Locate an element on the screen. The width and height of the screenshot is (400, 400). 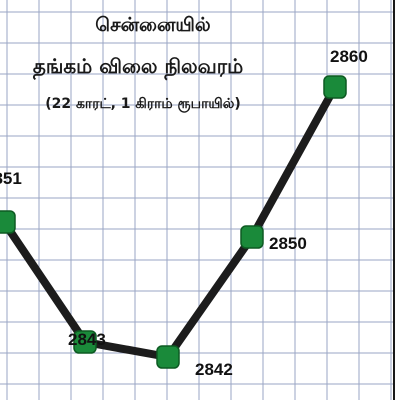
data-value-label: 2851 is located at coordinates (11, 178).